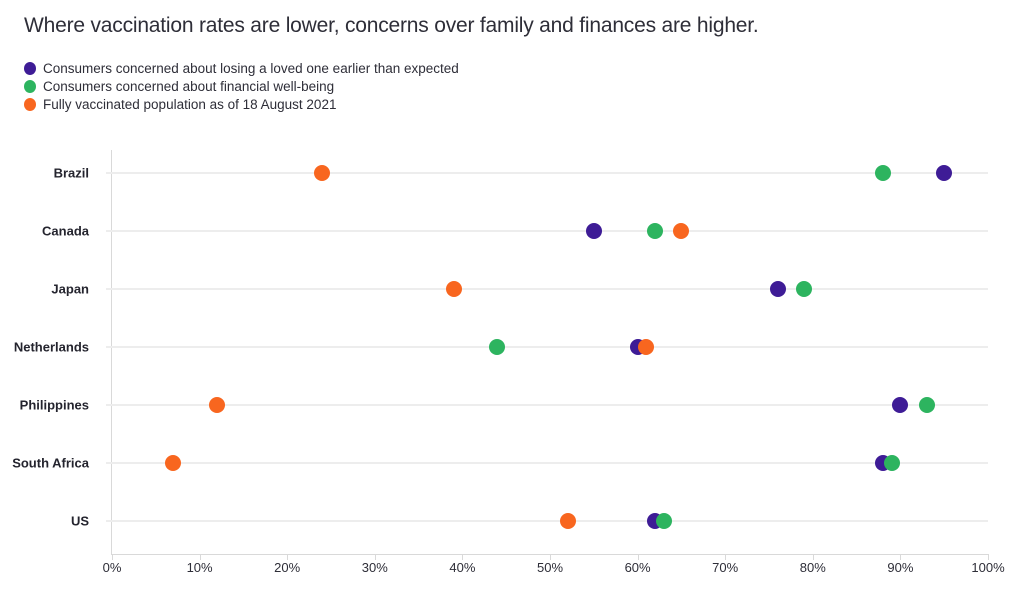 The height and width of the screenshot is (593, 1024). What do you see at coordinates (900, 405) in the screenshot?
I see `data-point-philippines-series0` at bounding box center [900, 405].